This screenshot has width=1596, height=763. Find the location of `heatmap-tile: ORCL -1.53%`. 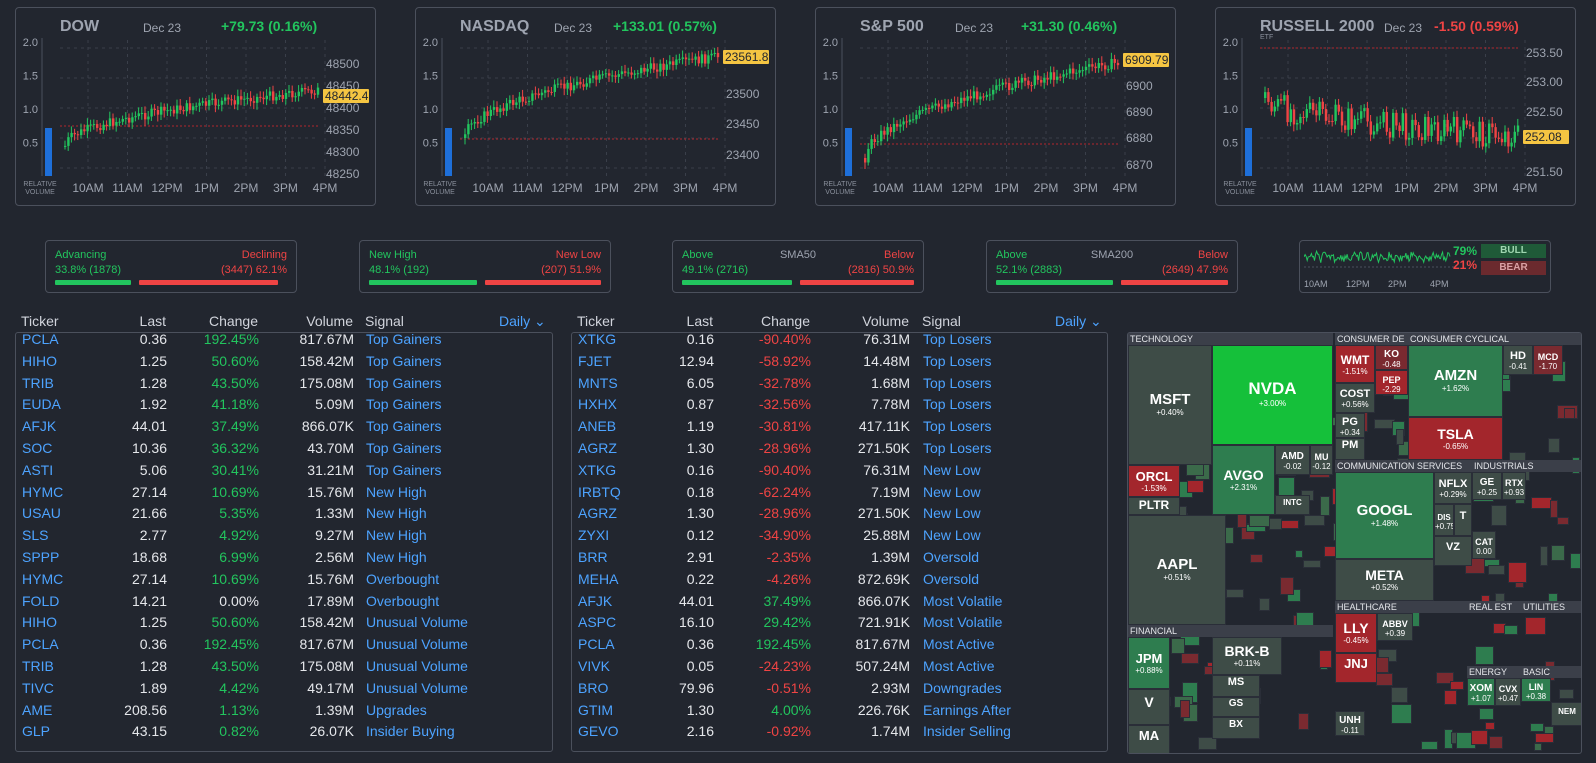

heatmap-tile: ORCL -1.53% is located at coordinates (1154, 481).